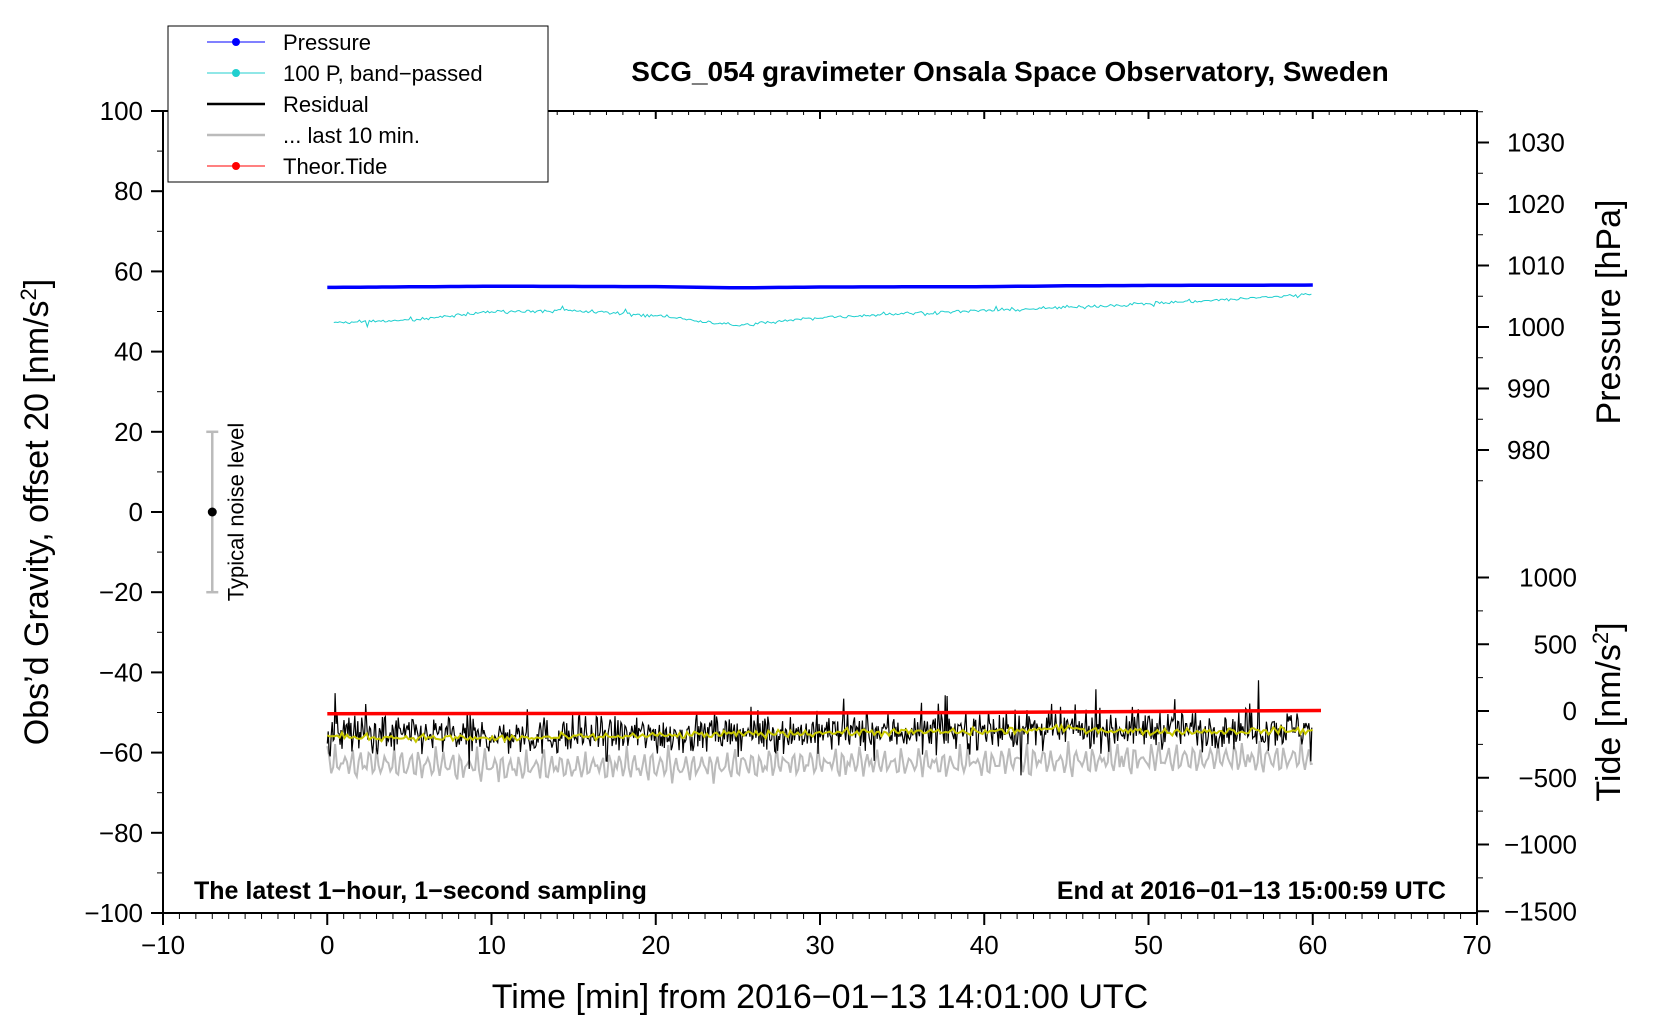 This screenshot has width=1660, height=1020. Describe the element at coordinates (128, 352) in the screenshot. I see `y-tick-label-left: 40` at that location.